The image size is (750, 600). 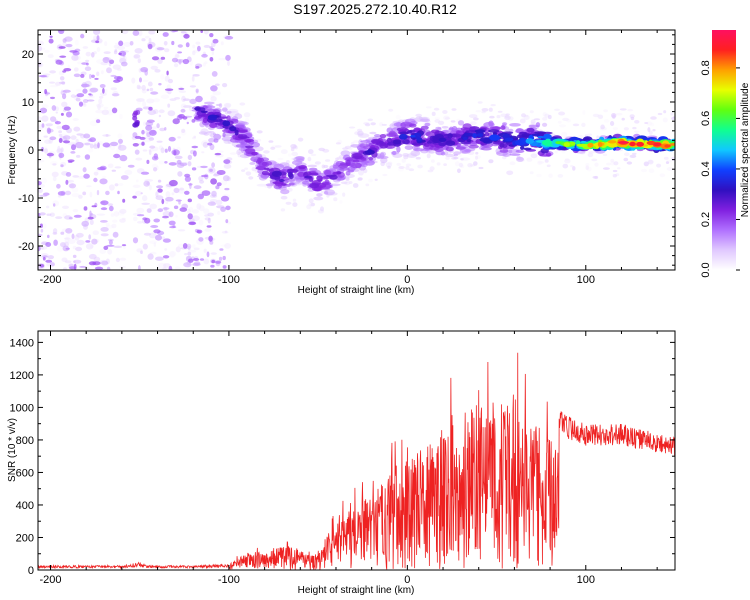 I want to click on colorbar-tick-label: 0.6, so click(x=706, y=118).